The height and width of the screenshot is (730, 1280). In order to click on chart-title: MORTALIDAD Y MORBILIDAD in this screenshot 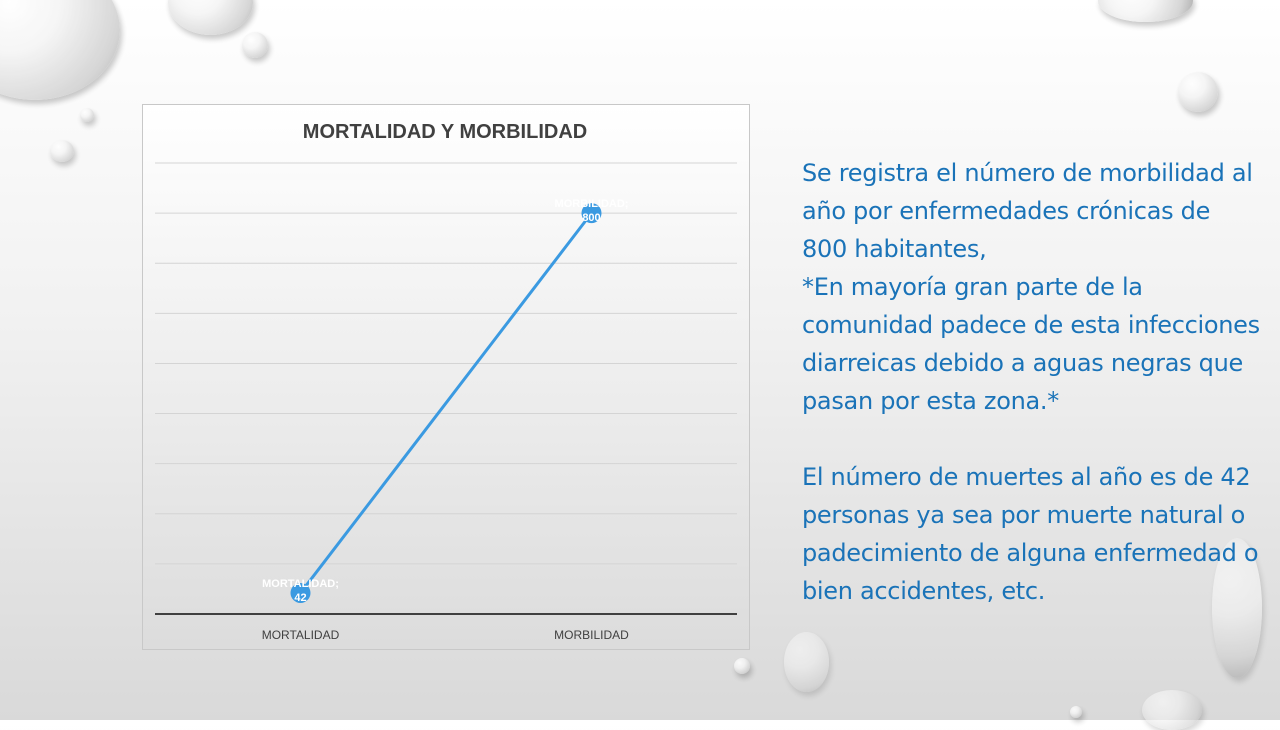, I will do `click(445, 132)`.